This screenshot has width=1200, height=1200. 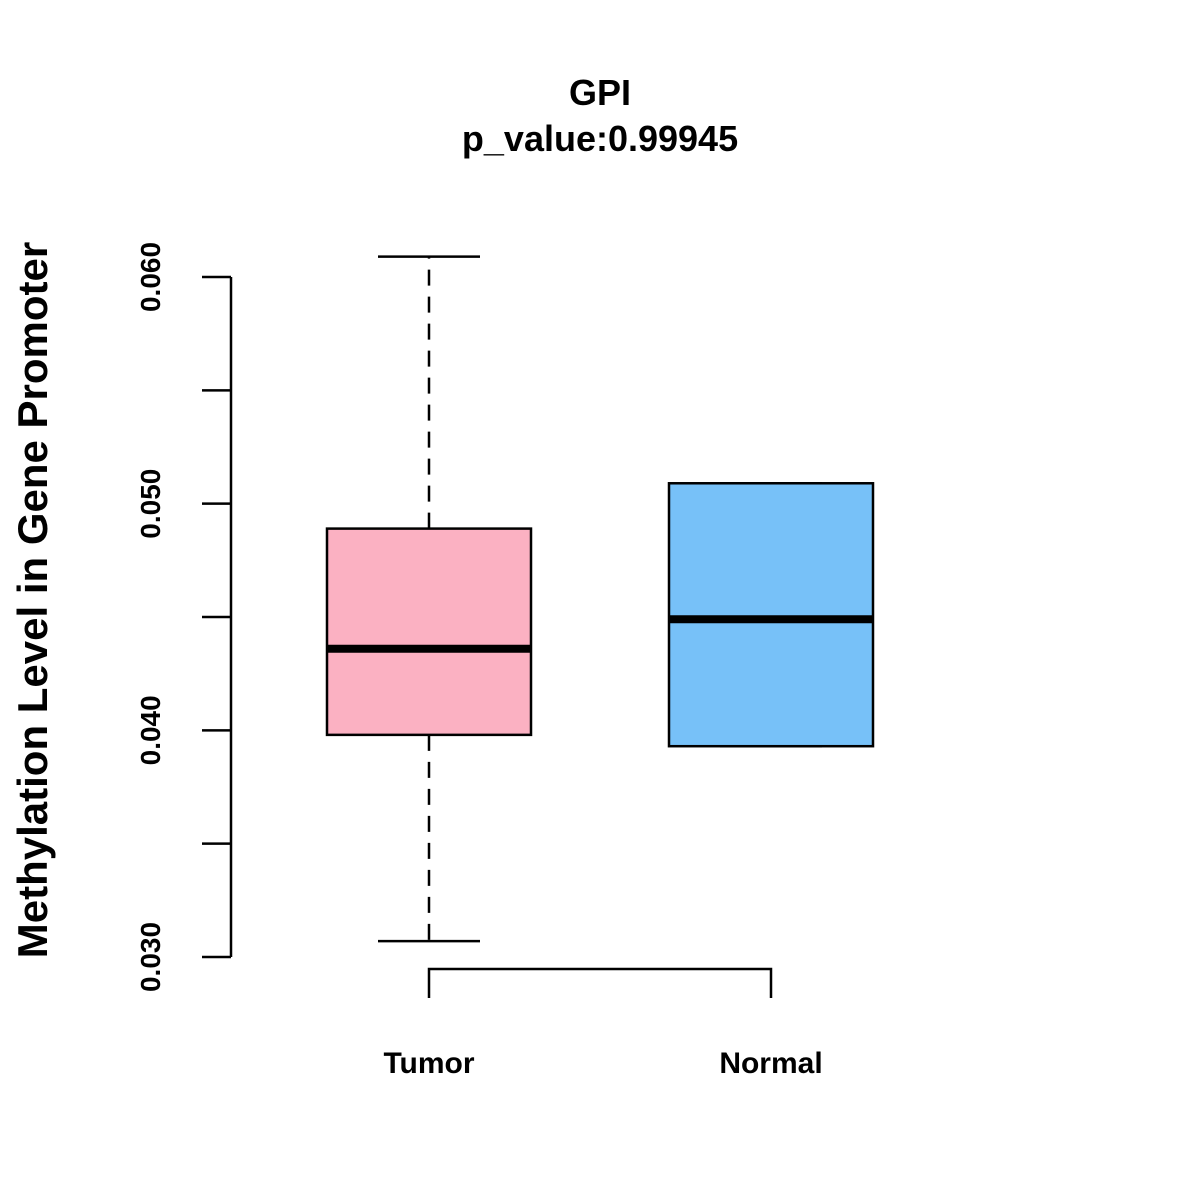 What do you see at coordinates (150, 730) in the screenshot?
I see `y-tick-label: 0.040` at bounding box center [150, 730].